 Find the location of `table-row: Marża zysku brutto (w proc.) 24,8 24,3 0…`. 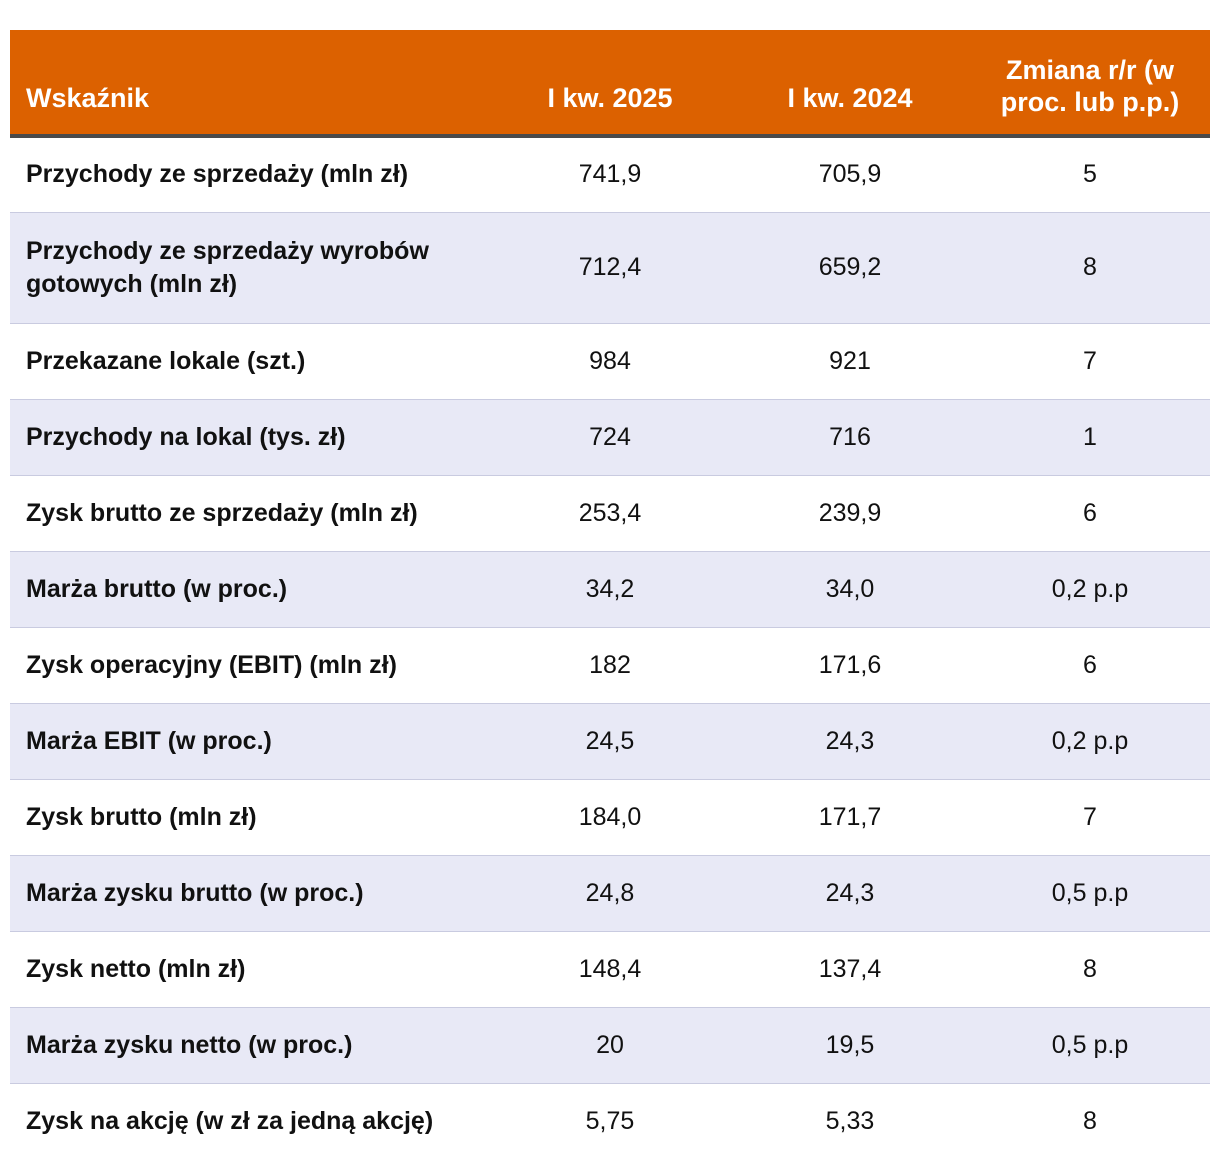

table-row: Marża zysku brutto (w proc.) 24,8 24,3 0… is located at coordinates (610, 893).